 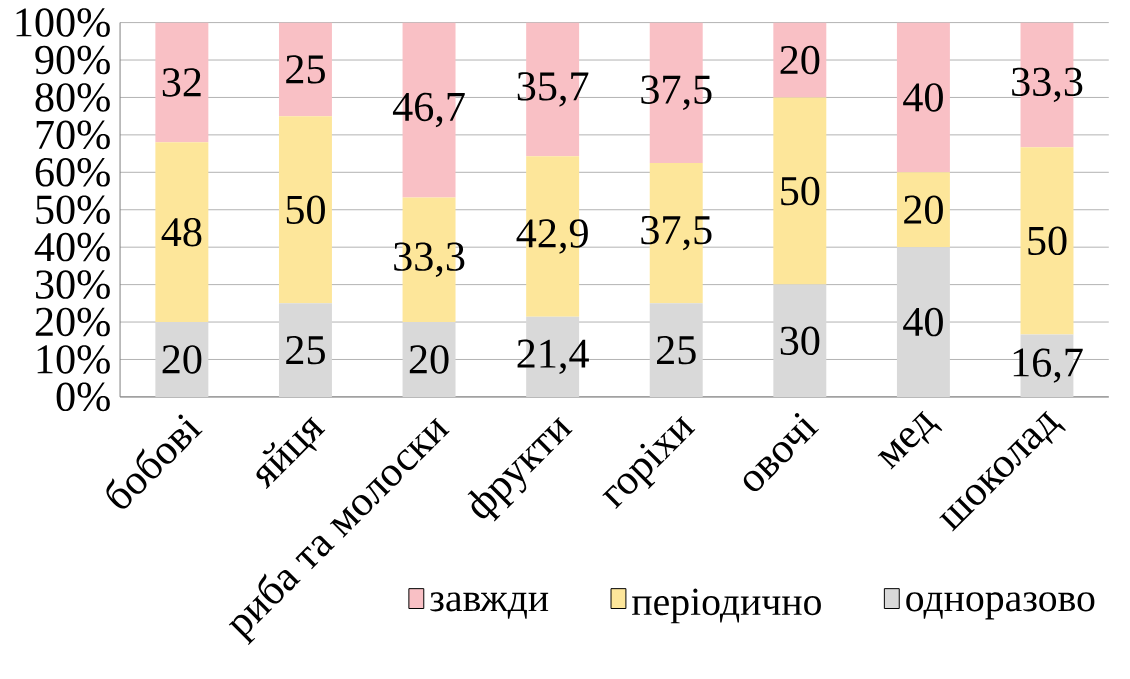 What do you see at coordinates (72, 172) in the screenshot?
I see `y-tick-label: 60%` at bounding box center [72, 172].